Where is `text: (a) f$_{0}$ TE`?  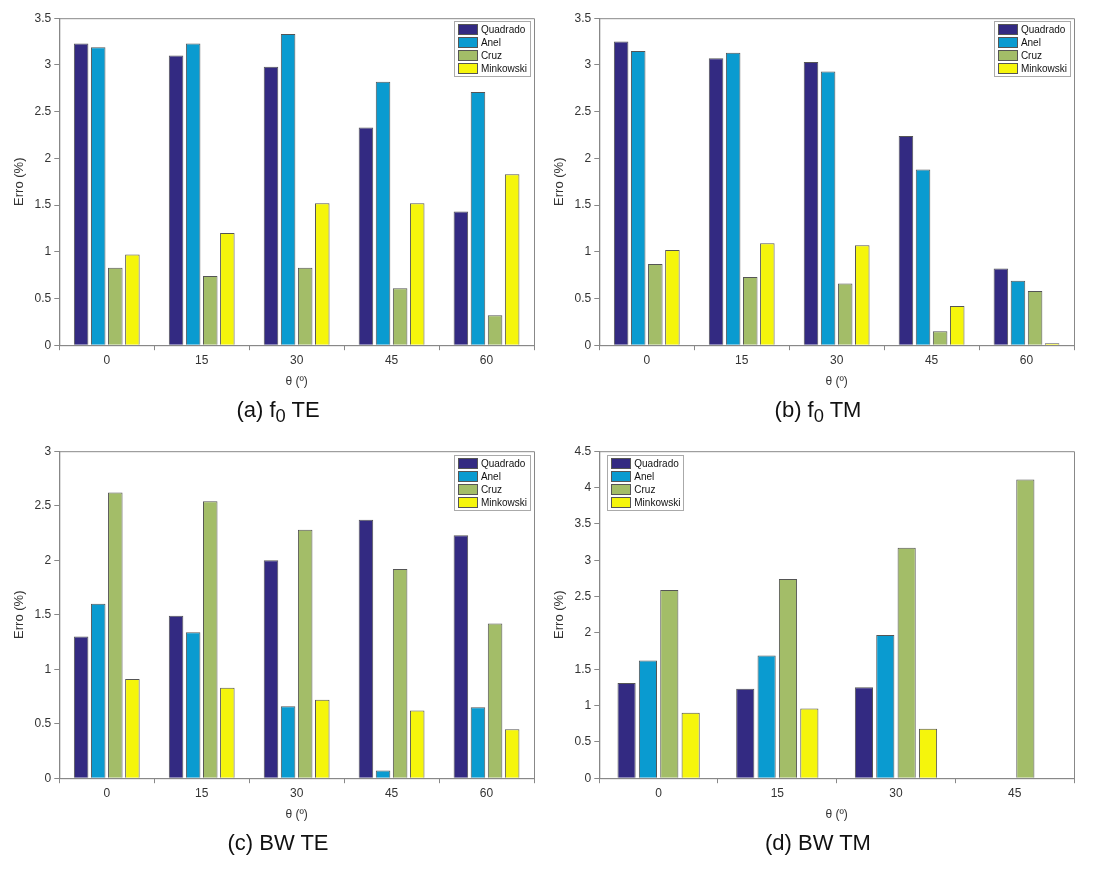
text: (a) f$_{0}$ TE is located at coordinates (278, 412).